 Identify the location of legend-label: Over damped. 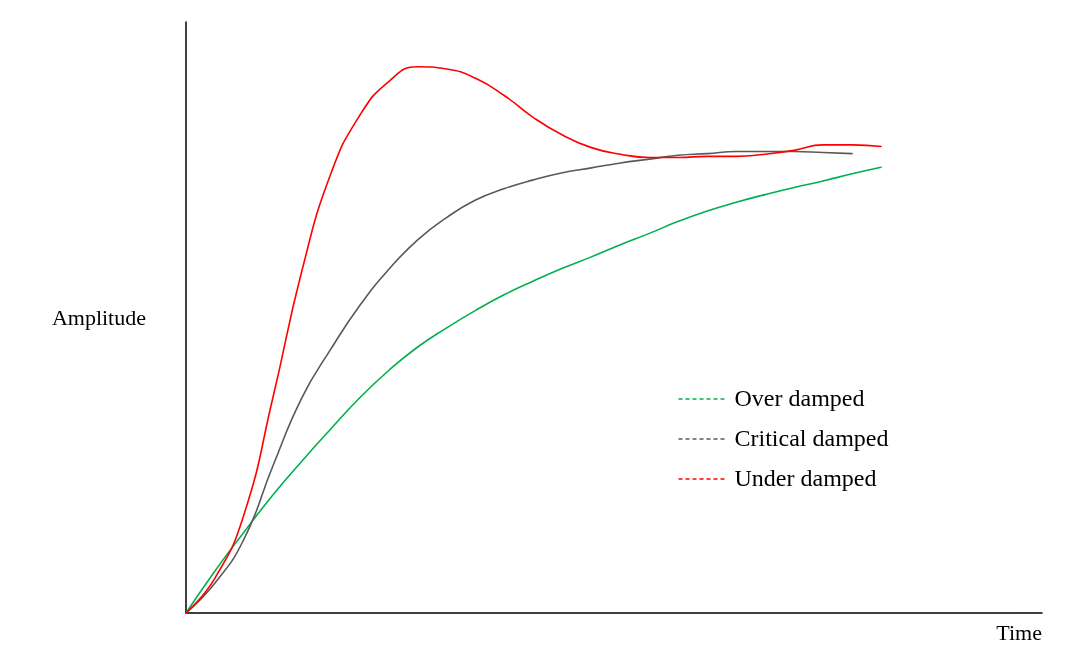
(799, 398).